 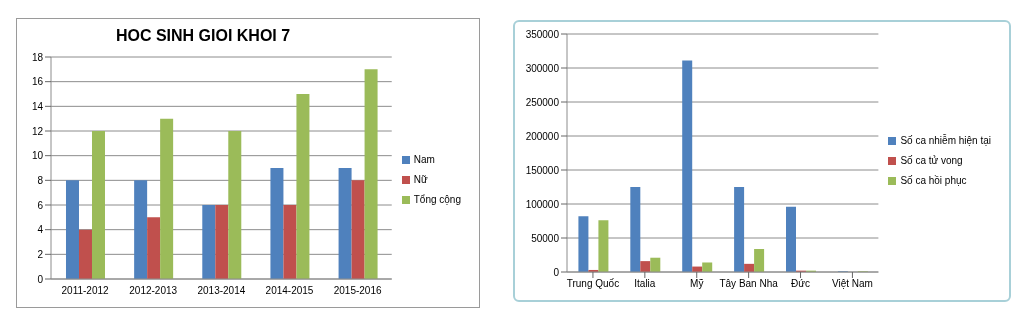 What do you see at coordinates (40, 180) in the screenshot?
I see `y-tick-label: 8` at bounding box center [40, 180].